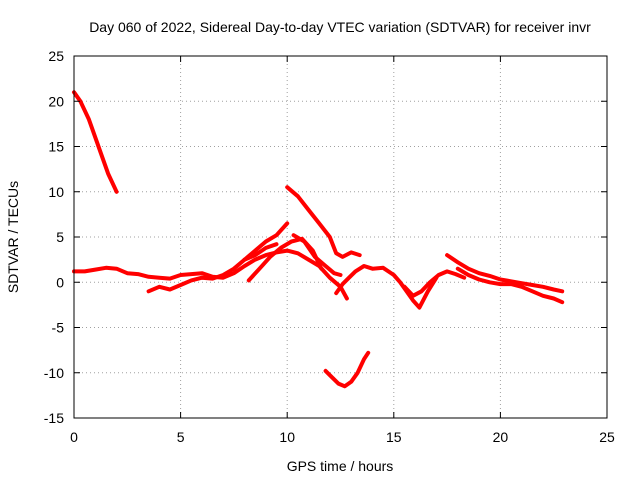 The width and height of the screenshot is (640, 480). I want to click on x-tick-label: 10, so click(287, 437).